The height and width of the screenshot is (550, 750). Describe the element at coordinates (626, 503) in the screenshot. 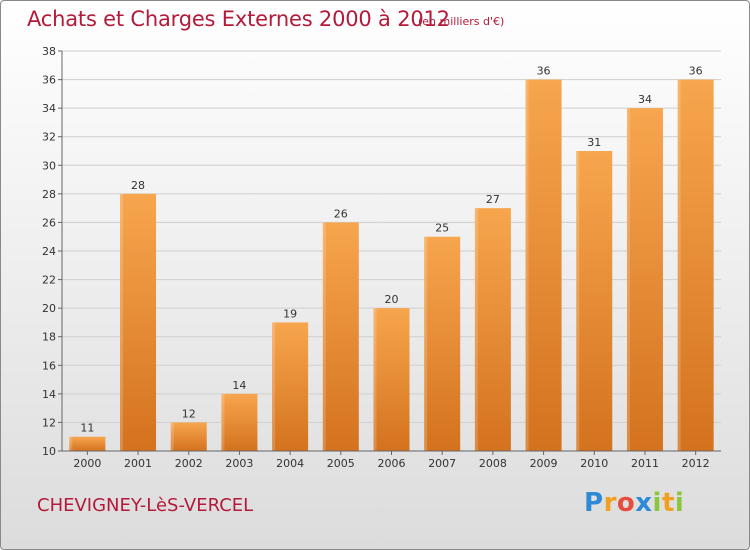

I see `logo-letter: o` at that location.